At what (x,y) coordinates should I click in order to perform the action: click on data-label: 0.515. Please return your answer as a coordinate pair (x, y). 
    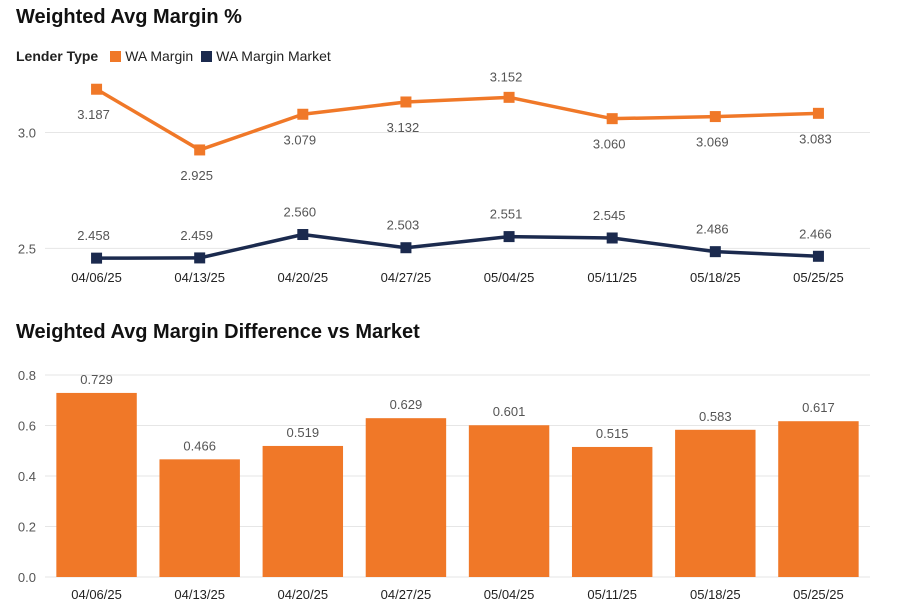
    Looking at the image, I should click on (612, 433).